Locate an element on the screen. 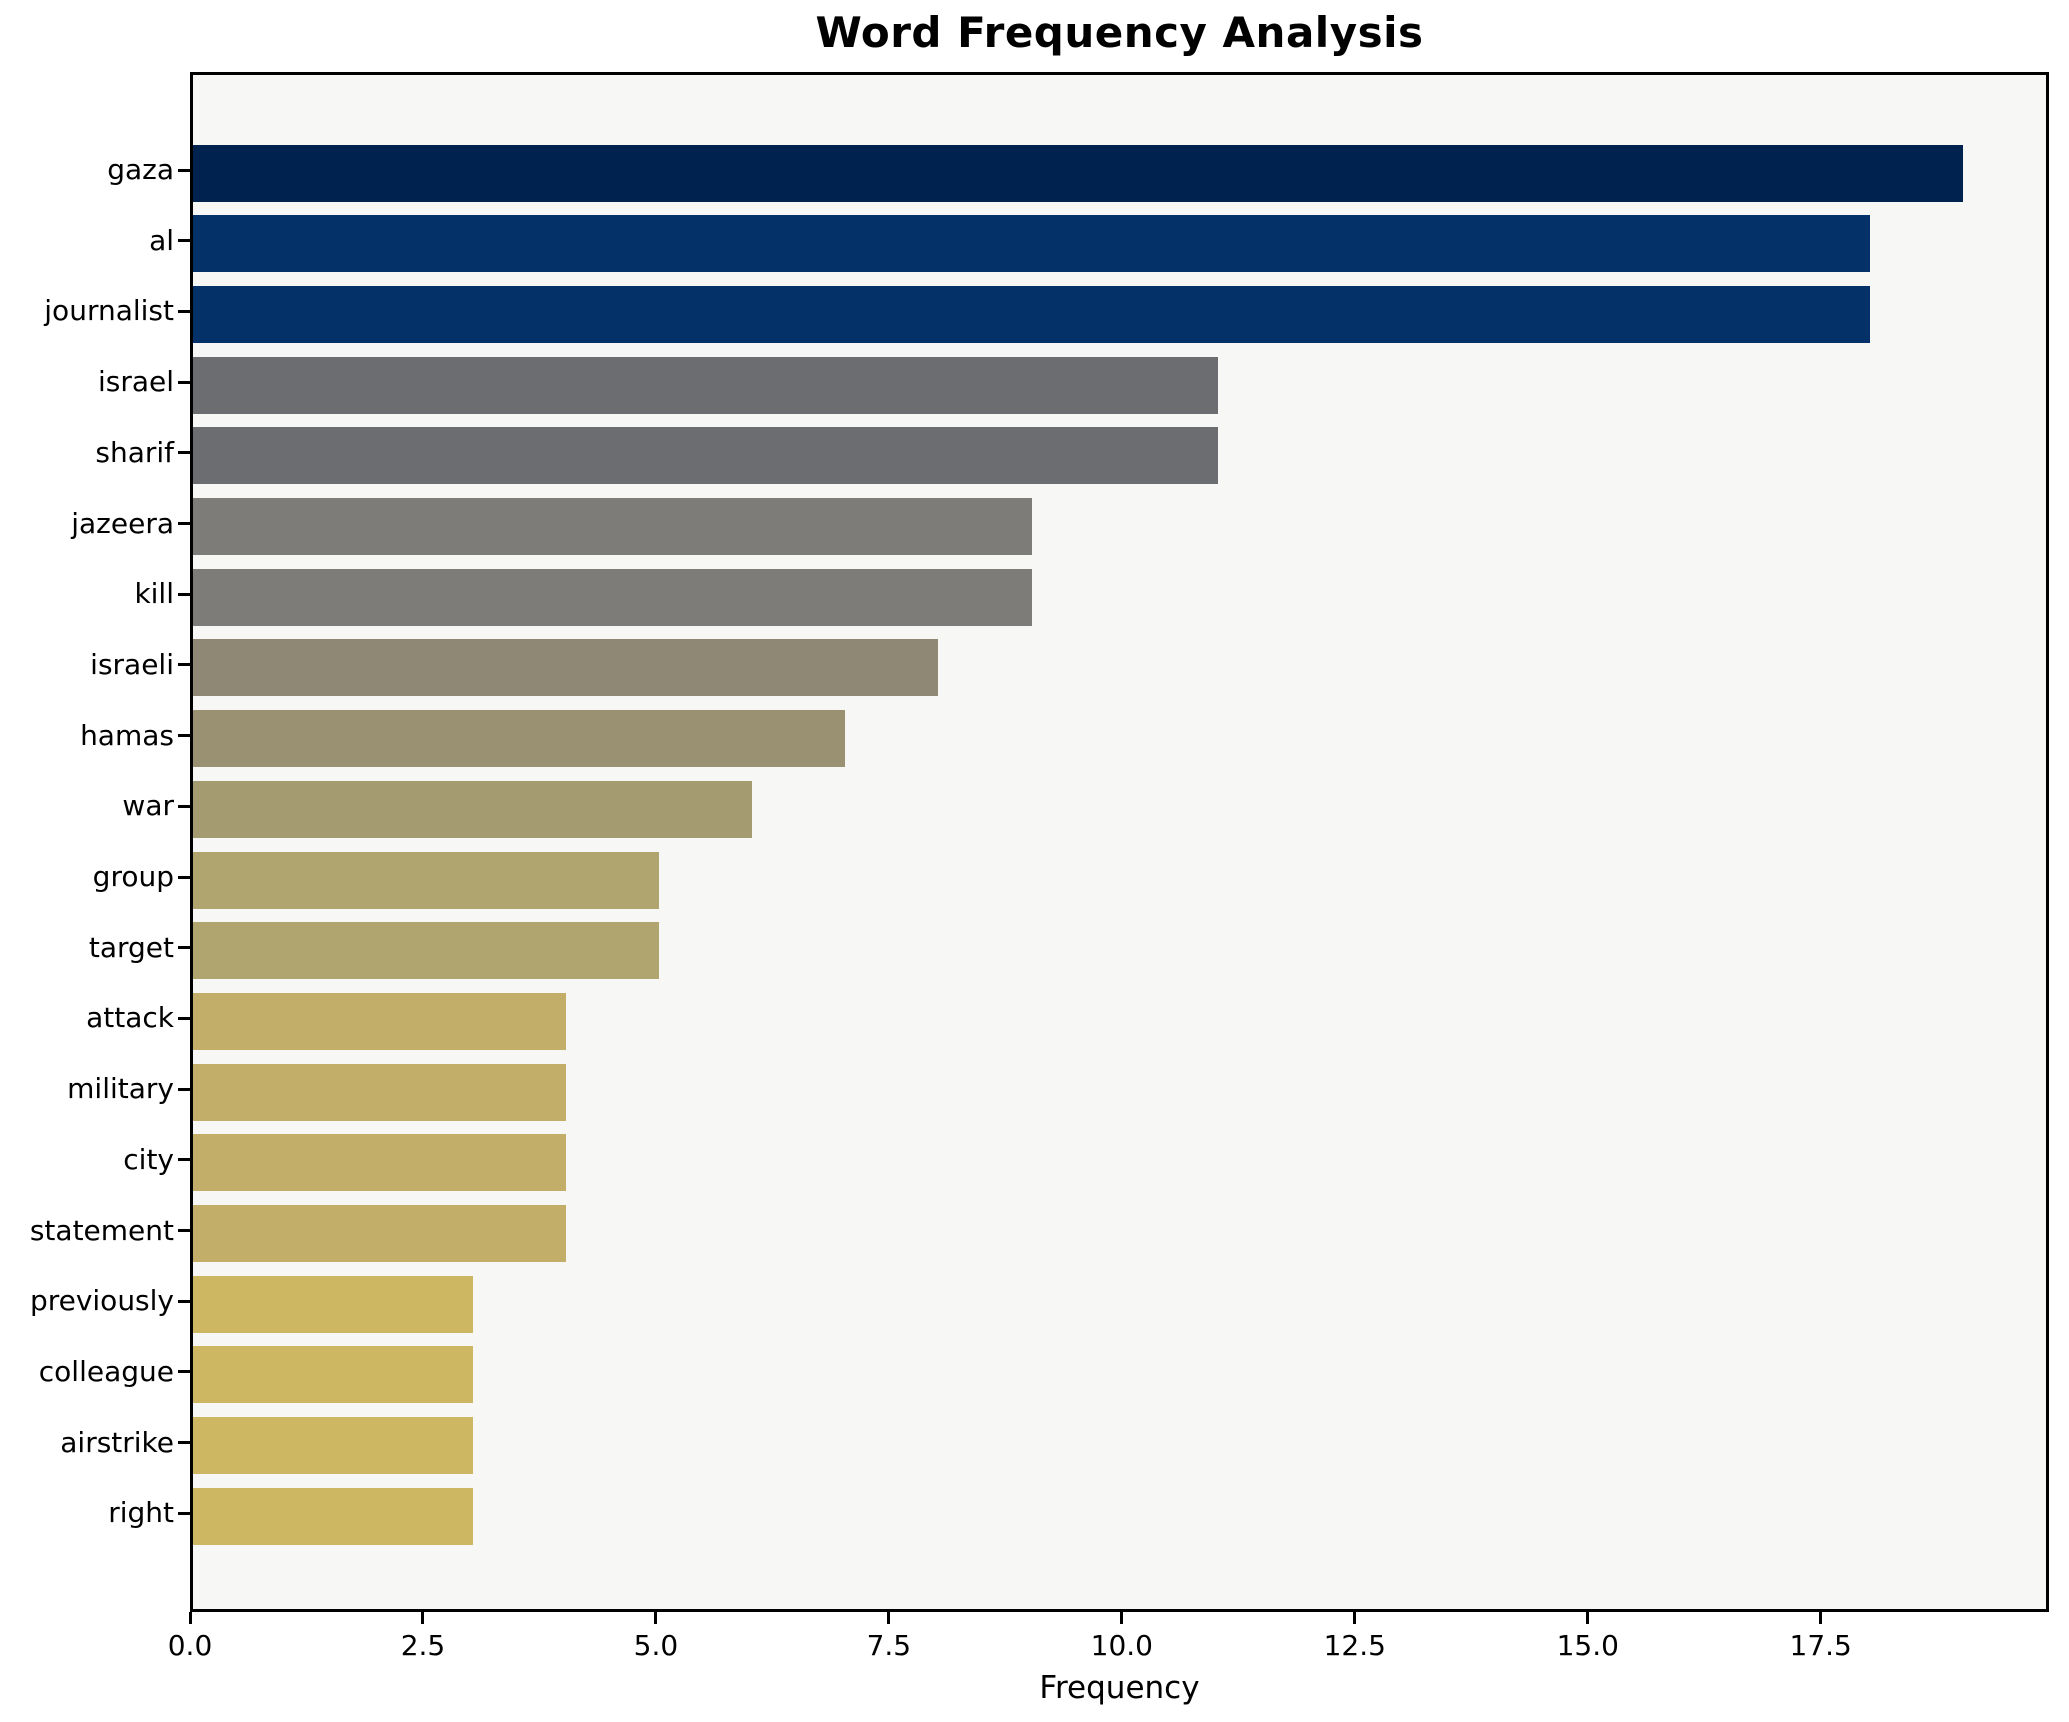 This screenshot has height=1722, width=2069. y-tick-label-target: target is located at coordinates (131, 947).